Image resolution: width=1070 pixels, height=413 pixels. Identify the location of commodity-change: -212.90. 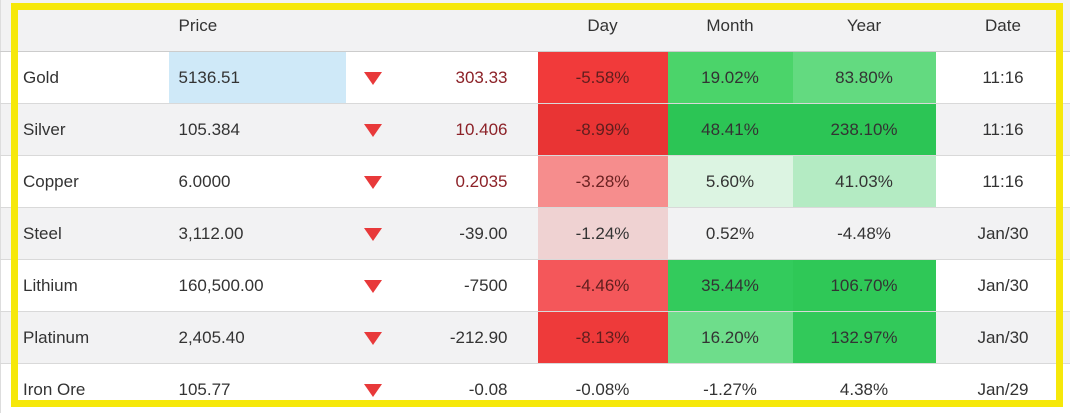
(469, 337).